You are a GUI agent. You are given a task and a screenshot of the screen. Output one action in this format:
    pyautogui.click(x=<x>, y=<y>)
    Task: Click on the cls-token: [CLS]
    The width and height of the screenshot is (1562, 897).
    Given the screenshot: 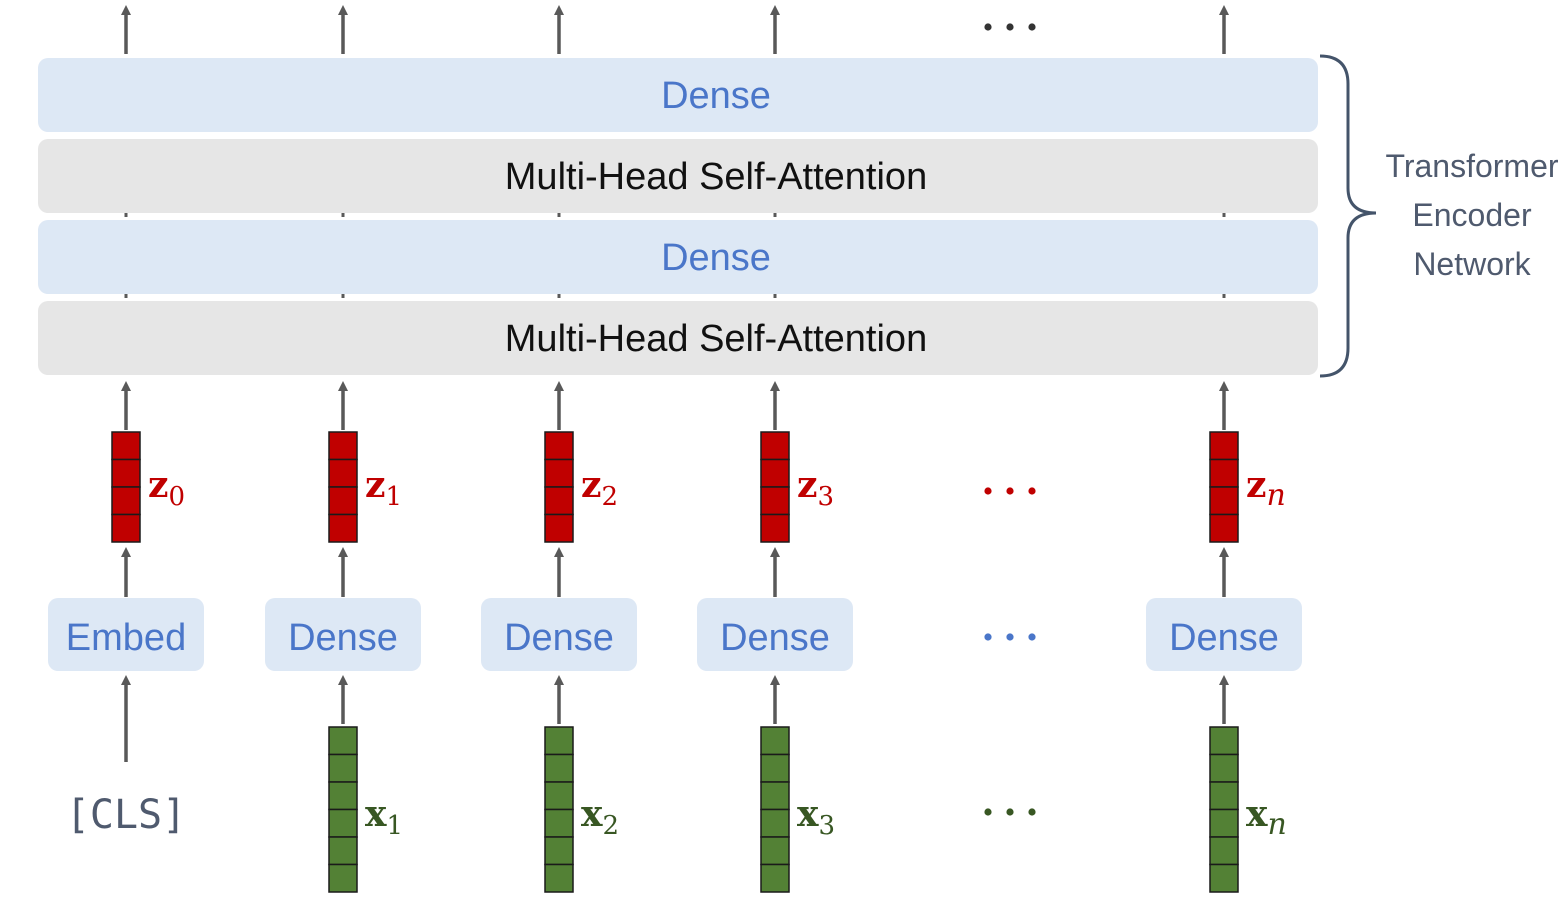 What is the action you would take?
    pyautogui.click(x=126, y=815)
    